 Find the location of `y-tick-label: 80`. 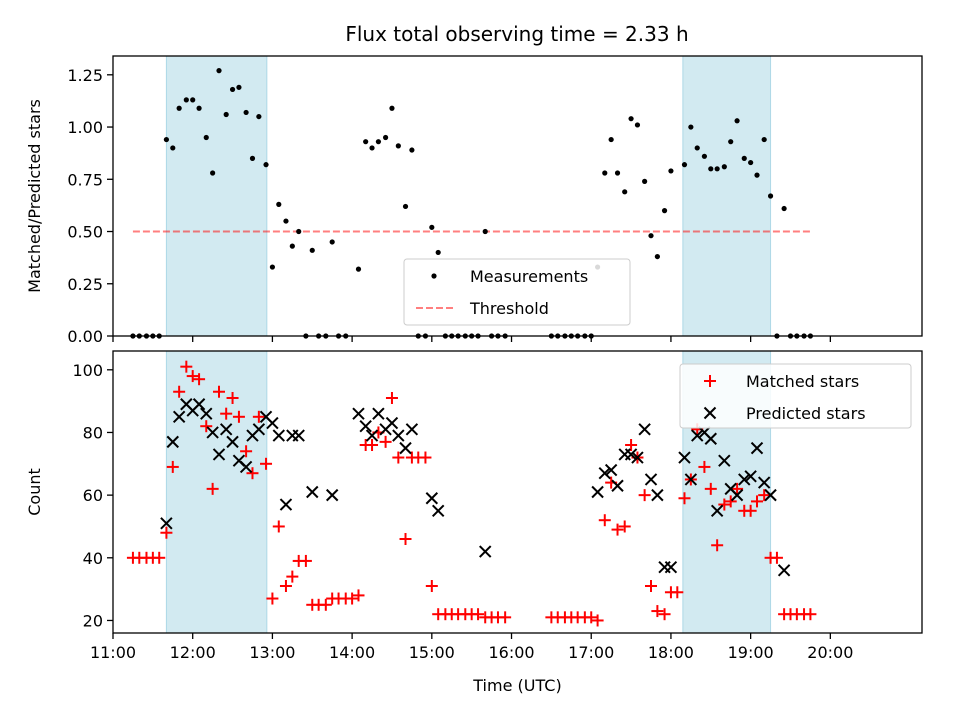

y-tick-label: 80 is located at coordinates (93, 432).